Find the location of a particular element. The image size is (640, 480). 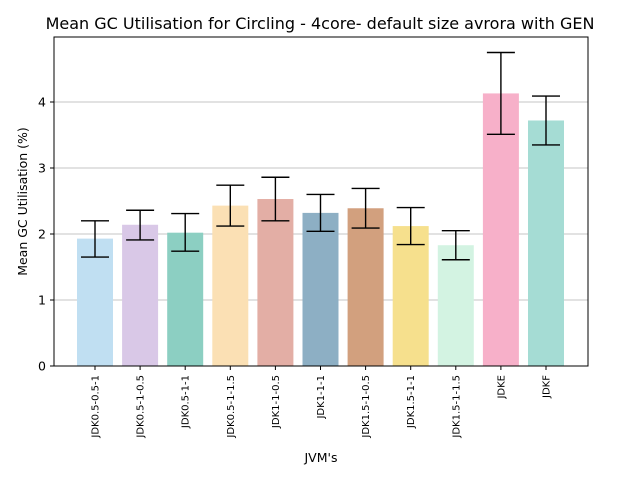

x-tick-label: JDK0.5-0.5-1 is located at coordinates (96, 407).